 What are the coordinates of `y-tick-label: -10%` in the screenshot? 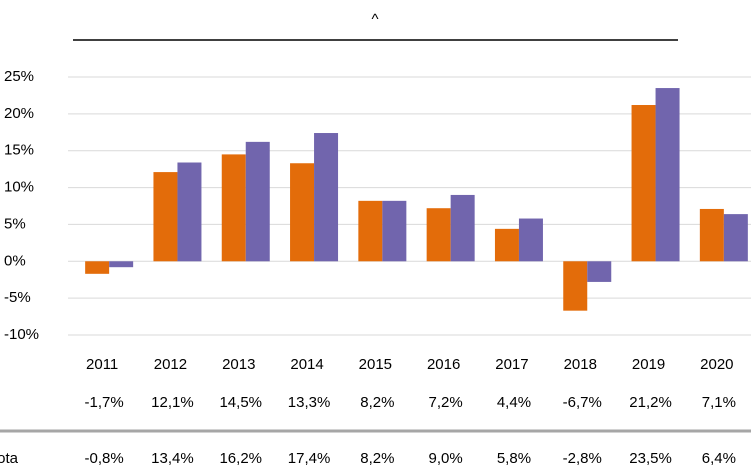 It's located at (21, 334).